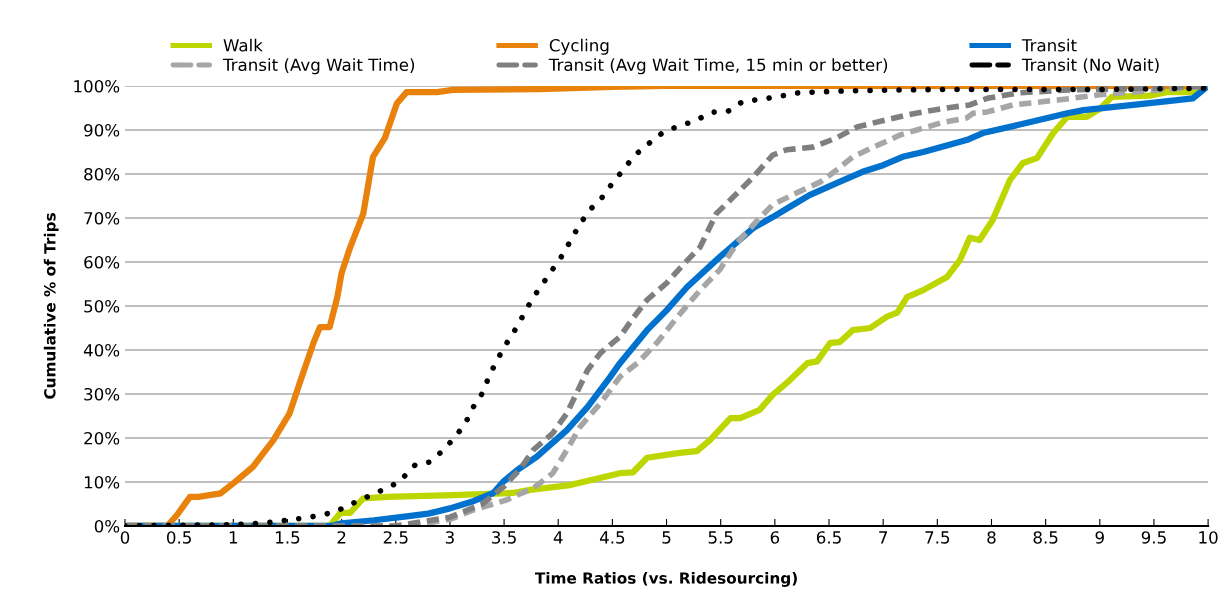 This screenshot has width=1229, height=608. Describe the element at coordinates (612, 537) in the screenshot. I see `x-tick-label: 4.5` at that location.